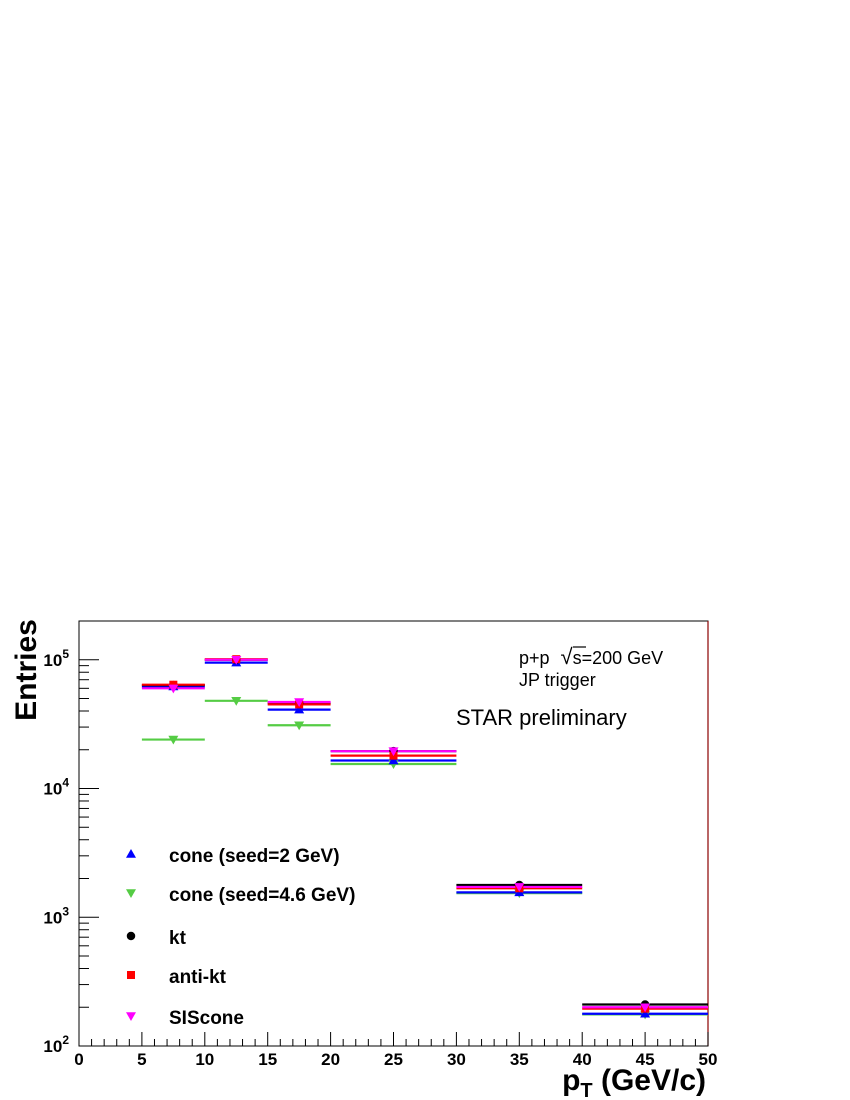 Image resolution: width=850 pixels, height=1100 pixels. I want to click on x-tick-label: 20, so click(330, 1059).